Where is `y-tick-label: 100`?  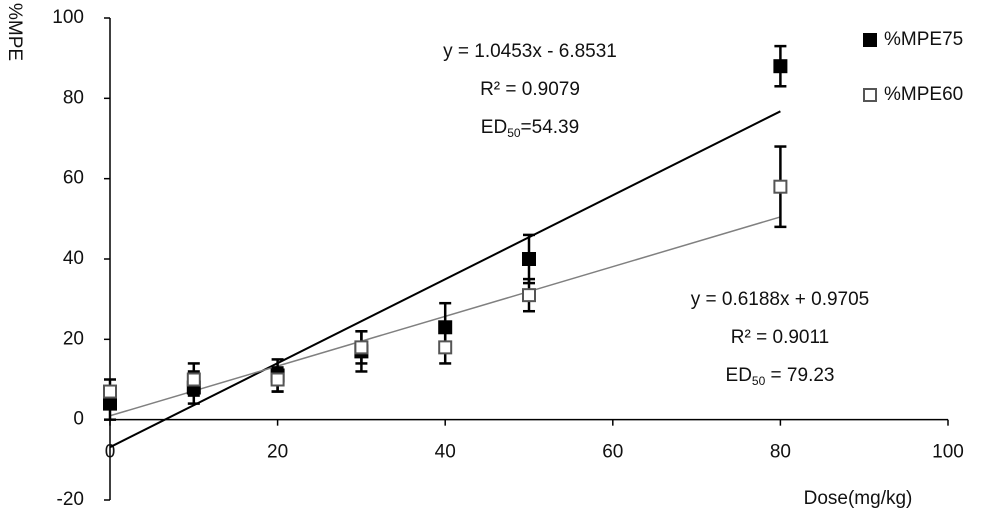 y-tick-label: 100 is located at coordinates (68, 17).